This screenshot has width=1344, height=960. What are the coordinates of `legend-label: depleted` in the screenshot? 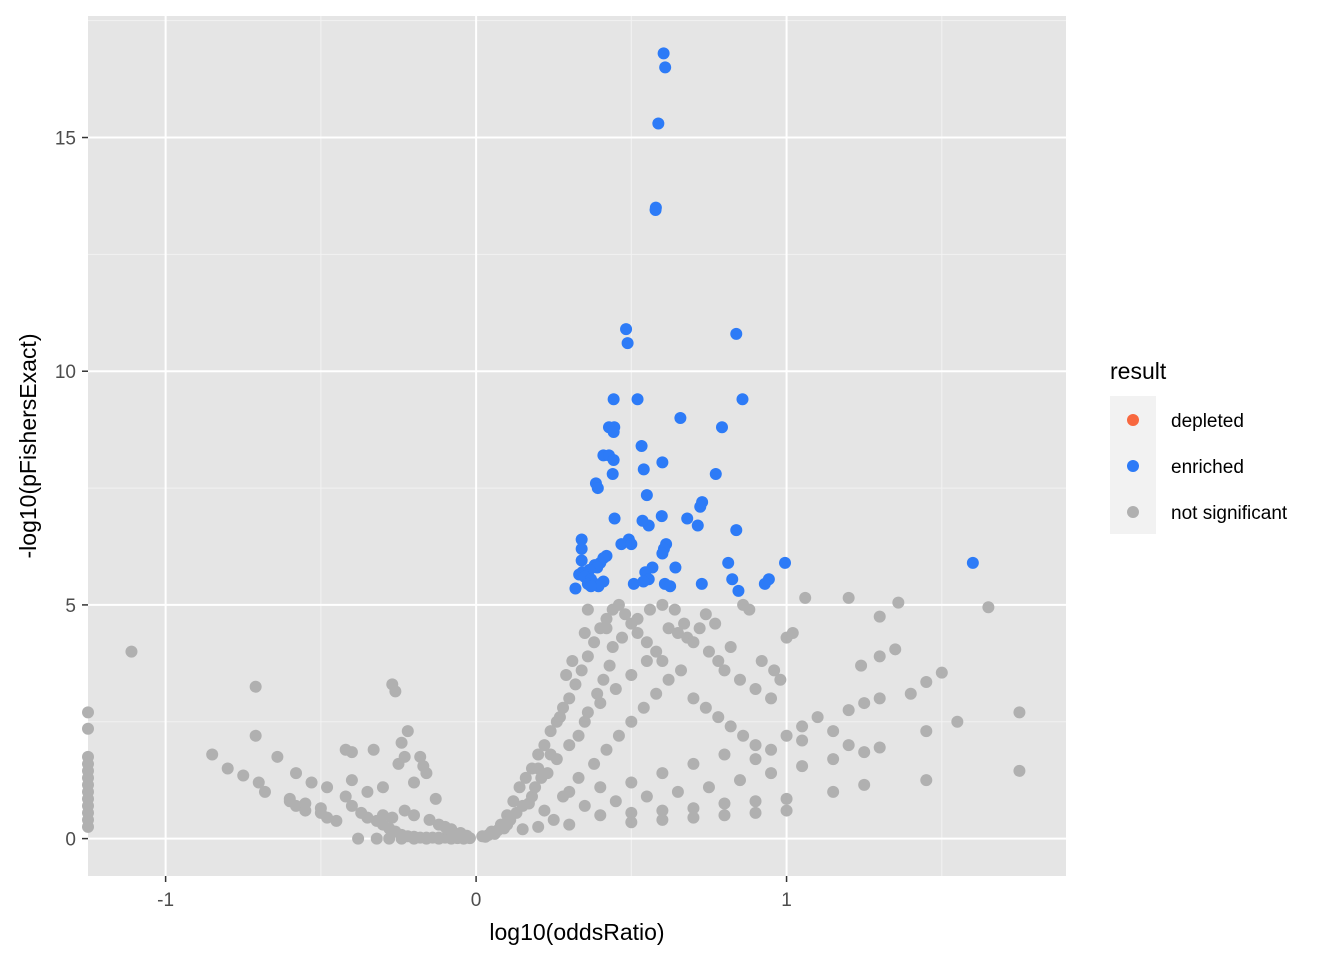 It's located at (1207, 421).